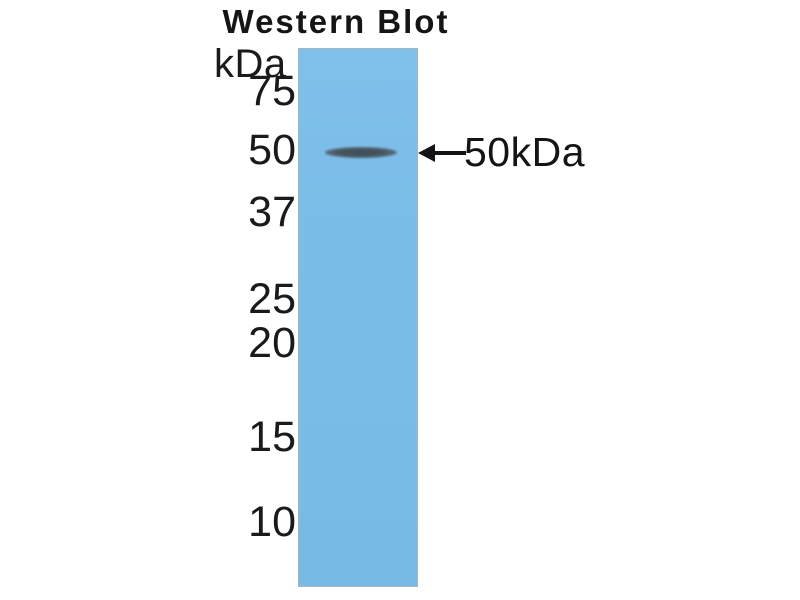 This screenshot has height=600, width=800. Describe the element at coordinates (272, 299) in the screenshot. I see `mw-marker-25: 25` at that location.